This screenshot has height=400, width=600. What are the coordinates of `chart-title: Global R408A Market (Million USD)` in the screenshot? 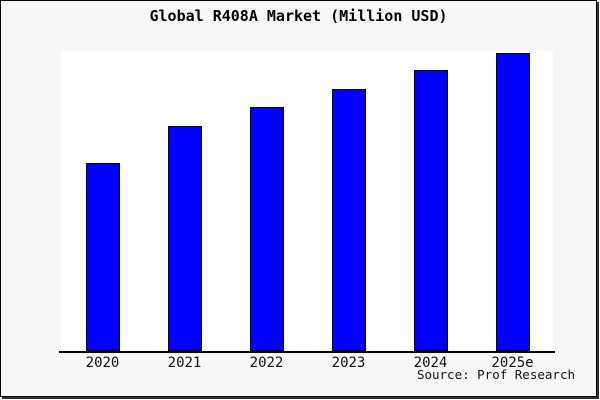 It's located at (298, 16).